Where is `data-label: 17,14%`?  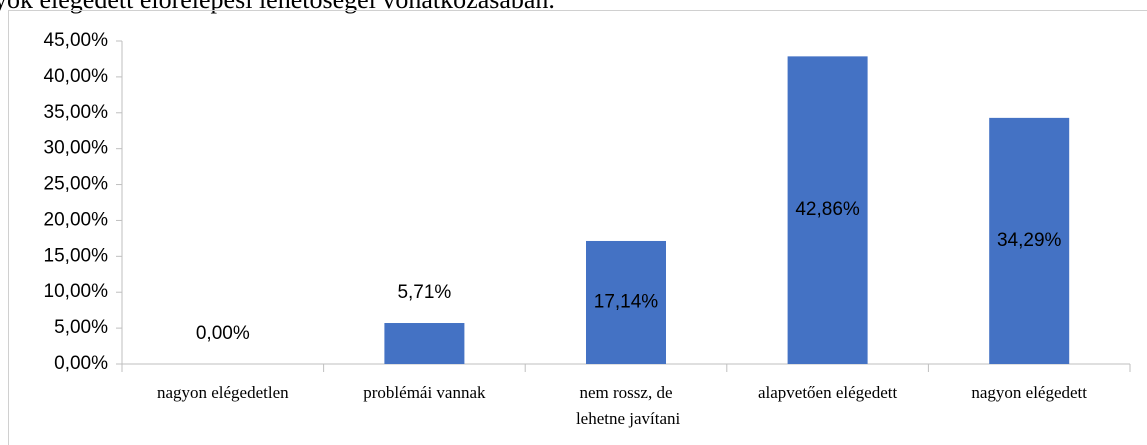
data-label: 17,14% is located at coordinates (626, 302).